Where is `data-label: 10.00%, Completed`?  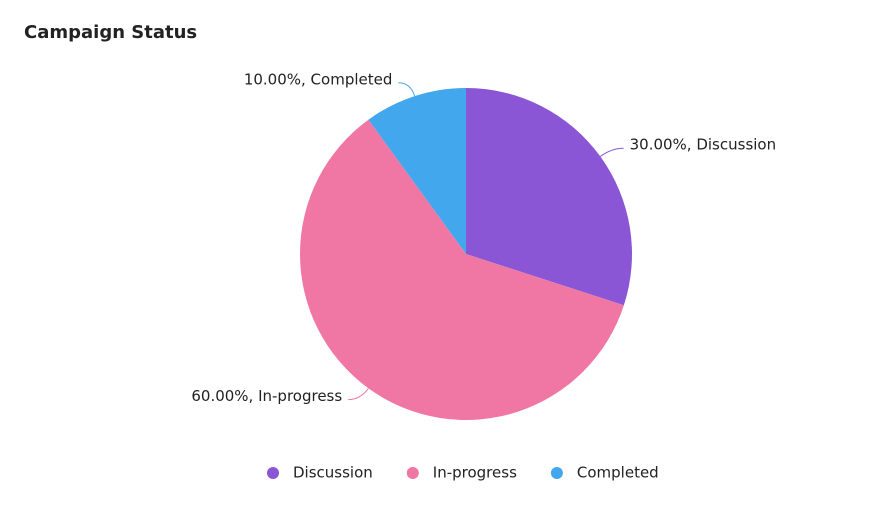 data-label: 10.00%, Completed is located at coordinates (318, 79).